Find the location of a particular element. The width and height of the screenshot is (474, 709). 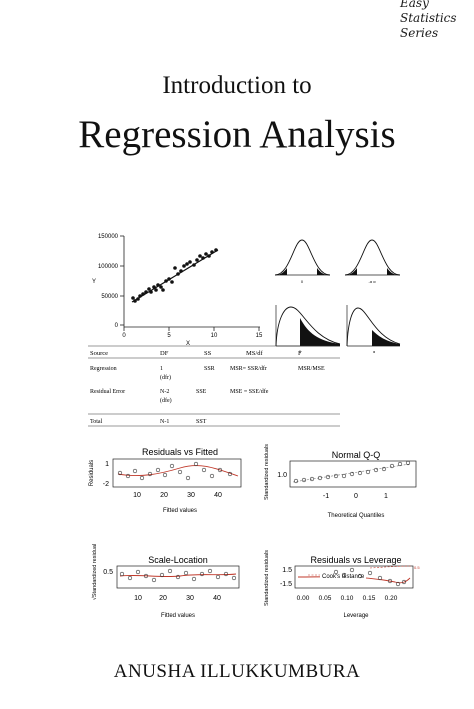

plot2-ylabel: Standardized residuals is located at coordinates (267, 472).